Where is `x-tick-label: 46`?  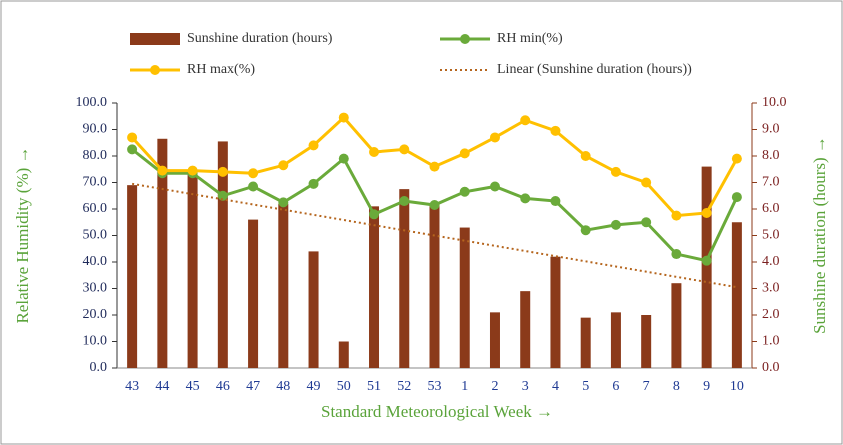 x-tick-label: 46 is located at coordinates (223, 386).